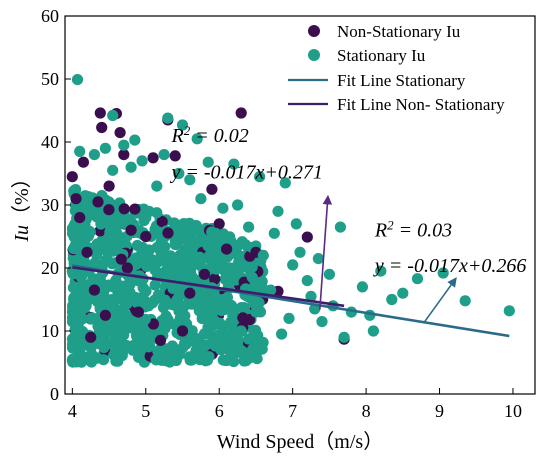  I want to click on r-squared-label: R2 = 0.03, so click(413, 229).